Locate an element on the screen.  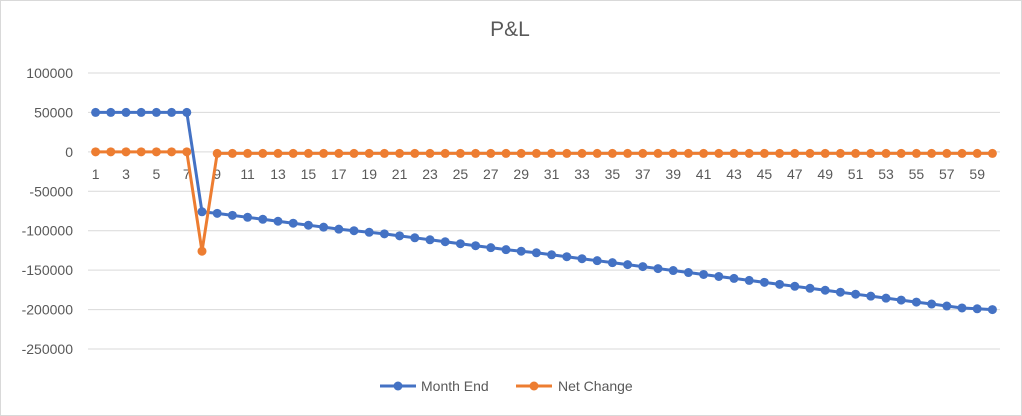
legend: Month End Net Change is located at coordinates (506, 386).